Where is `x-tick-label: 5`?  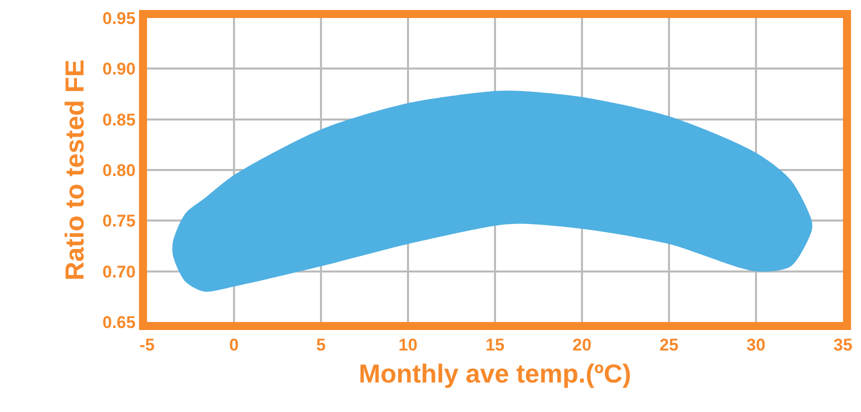 x-tick-label: 5 is located at coordinates (321, 344).